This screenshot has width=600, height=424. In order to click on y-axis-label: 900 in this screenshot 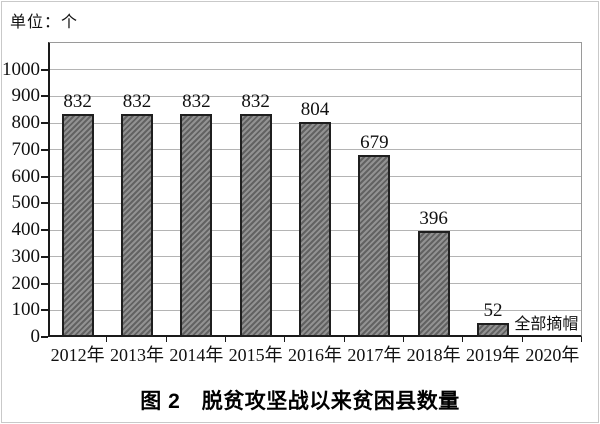, I will do `click(26, 96)`.